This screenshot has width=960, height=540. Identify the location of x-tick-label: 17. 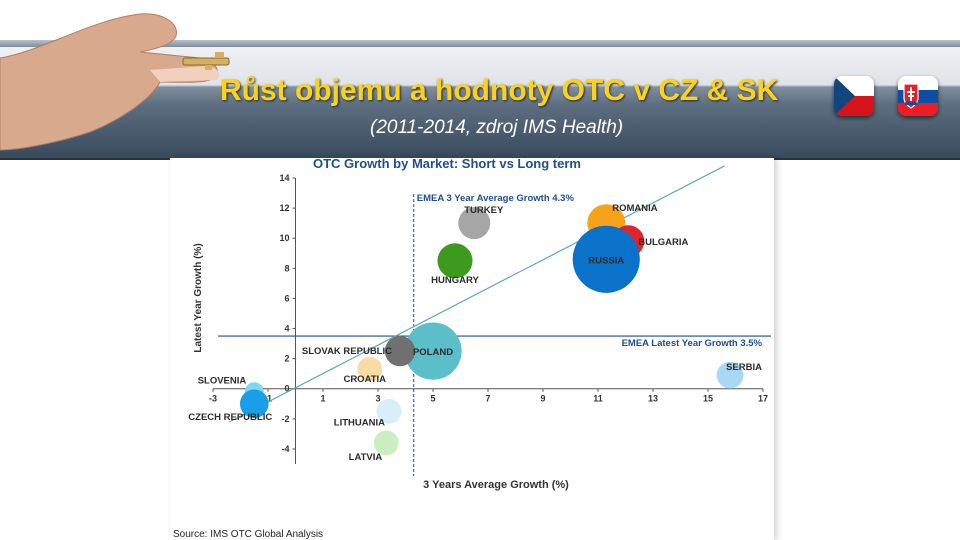
(763, 399).